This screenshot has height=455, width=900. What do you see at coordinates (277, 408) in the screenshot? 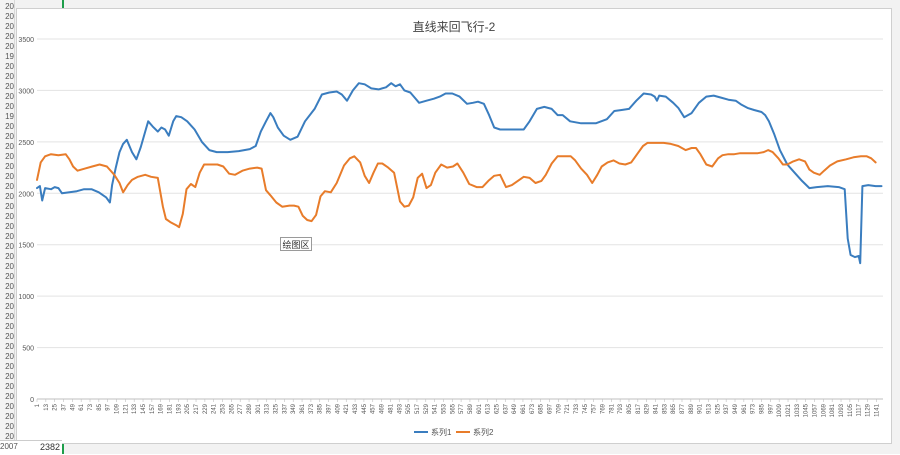
I see `x-tick-label: 325` at bounding box center [277, 408].